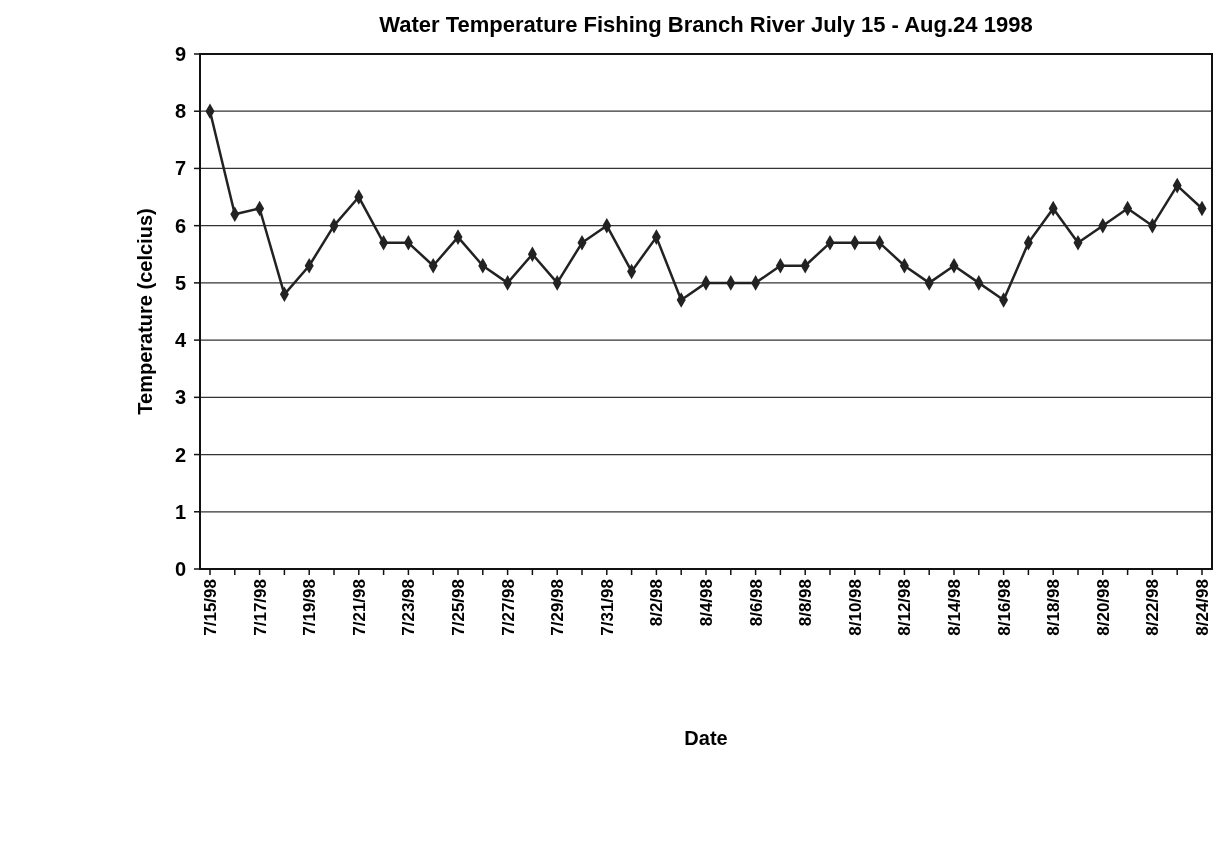  Describe the element at coordinates (706, 603) in the screenshot. I see `x-tick-label: 8/4/98` at that location.